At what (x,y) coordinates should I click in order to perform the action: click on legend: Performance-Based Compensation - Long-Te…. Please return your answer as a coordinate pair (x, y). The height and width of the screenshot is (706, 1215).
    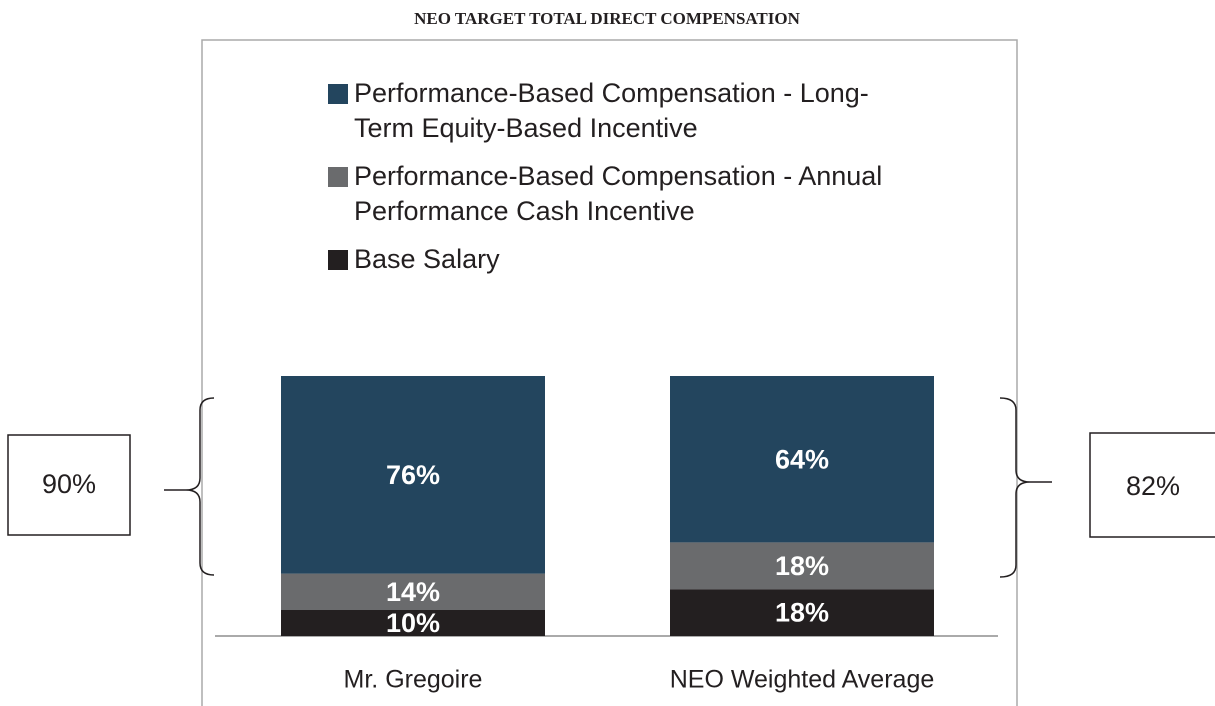
    Looking at the image, I should click on (628, 183).